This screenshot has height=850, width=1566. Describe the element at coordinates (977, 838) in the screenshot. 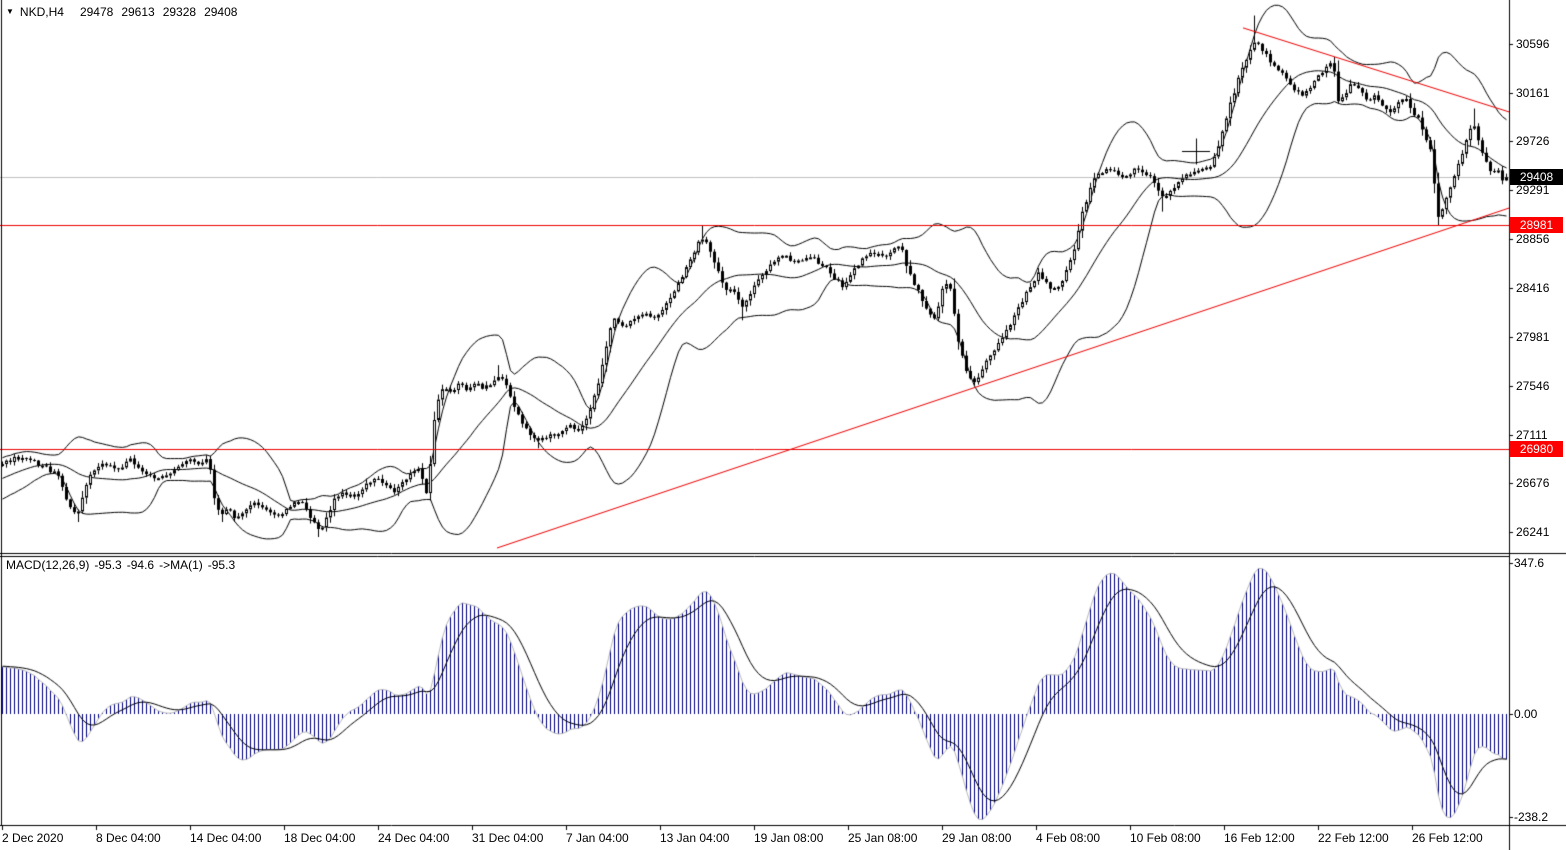

I see `time-axis-label: 29 Jan 08:00` at that location.